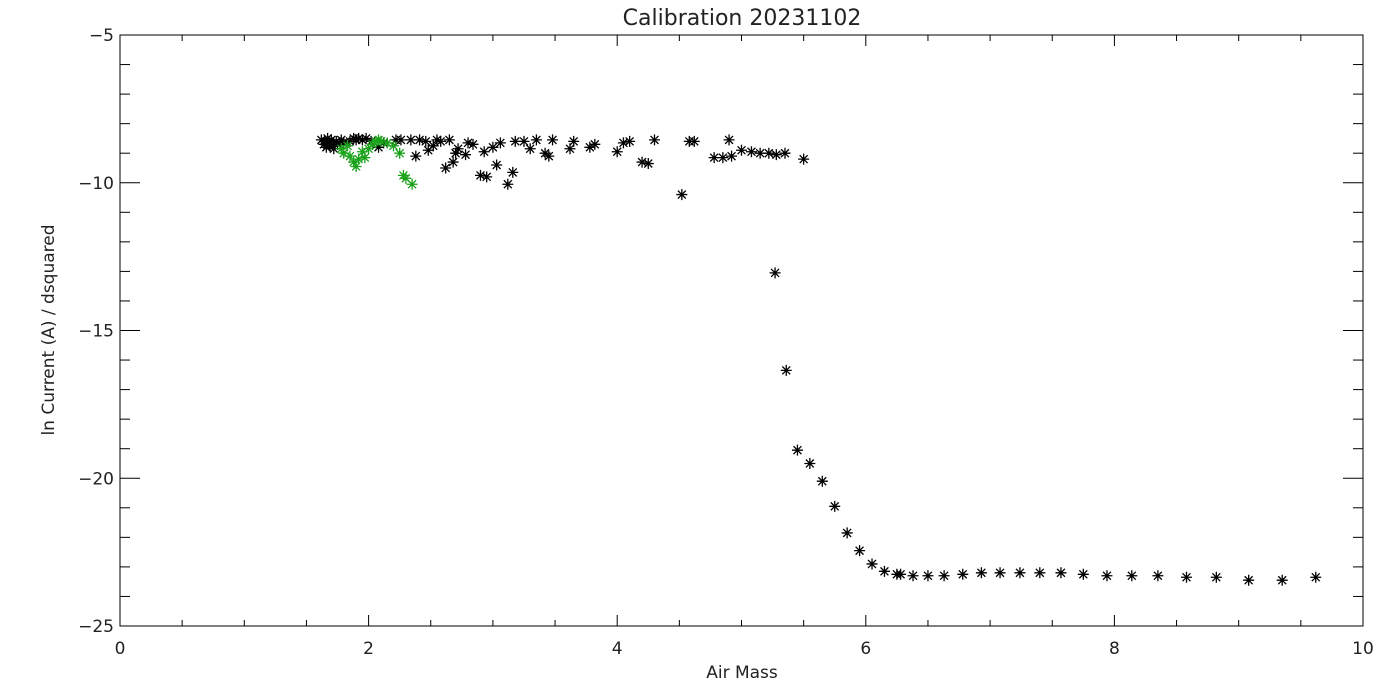 This screenshot has width=1400, height=700. I want to click on y-axis-label: ln Current (A) / dsquared, so click(49, 329).